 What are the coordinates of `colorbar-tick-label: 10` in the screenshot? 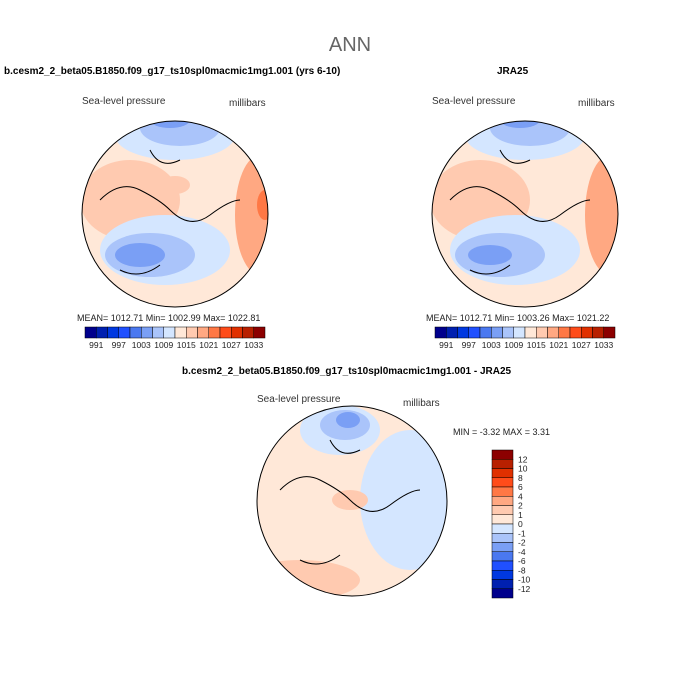 It's located at (523, 469).